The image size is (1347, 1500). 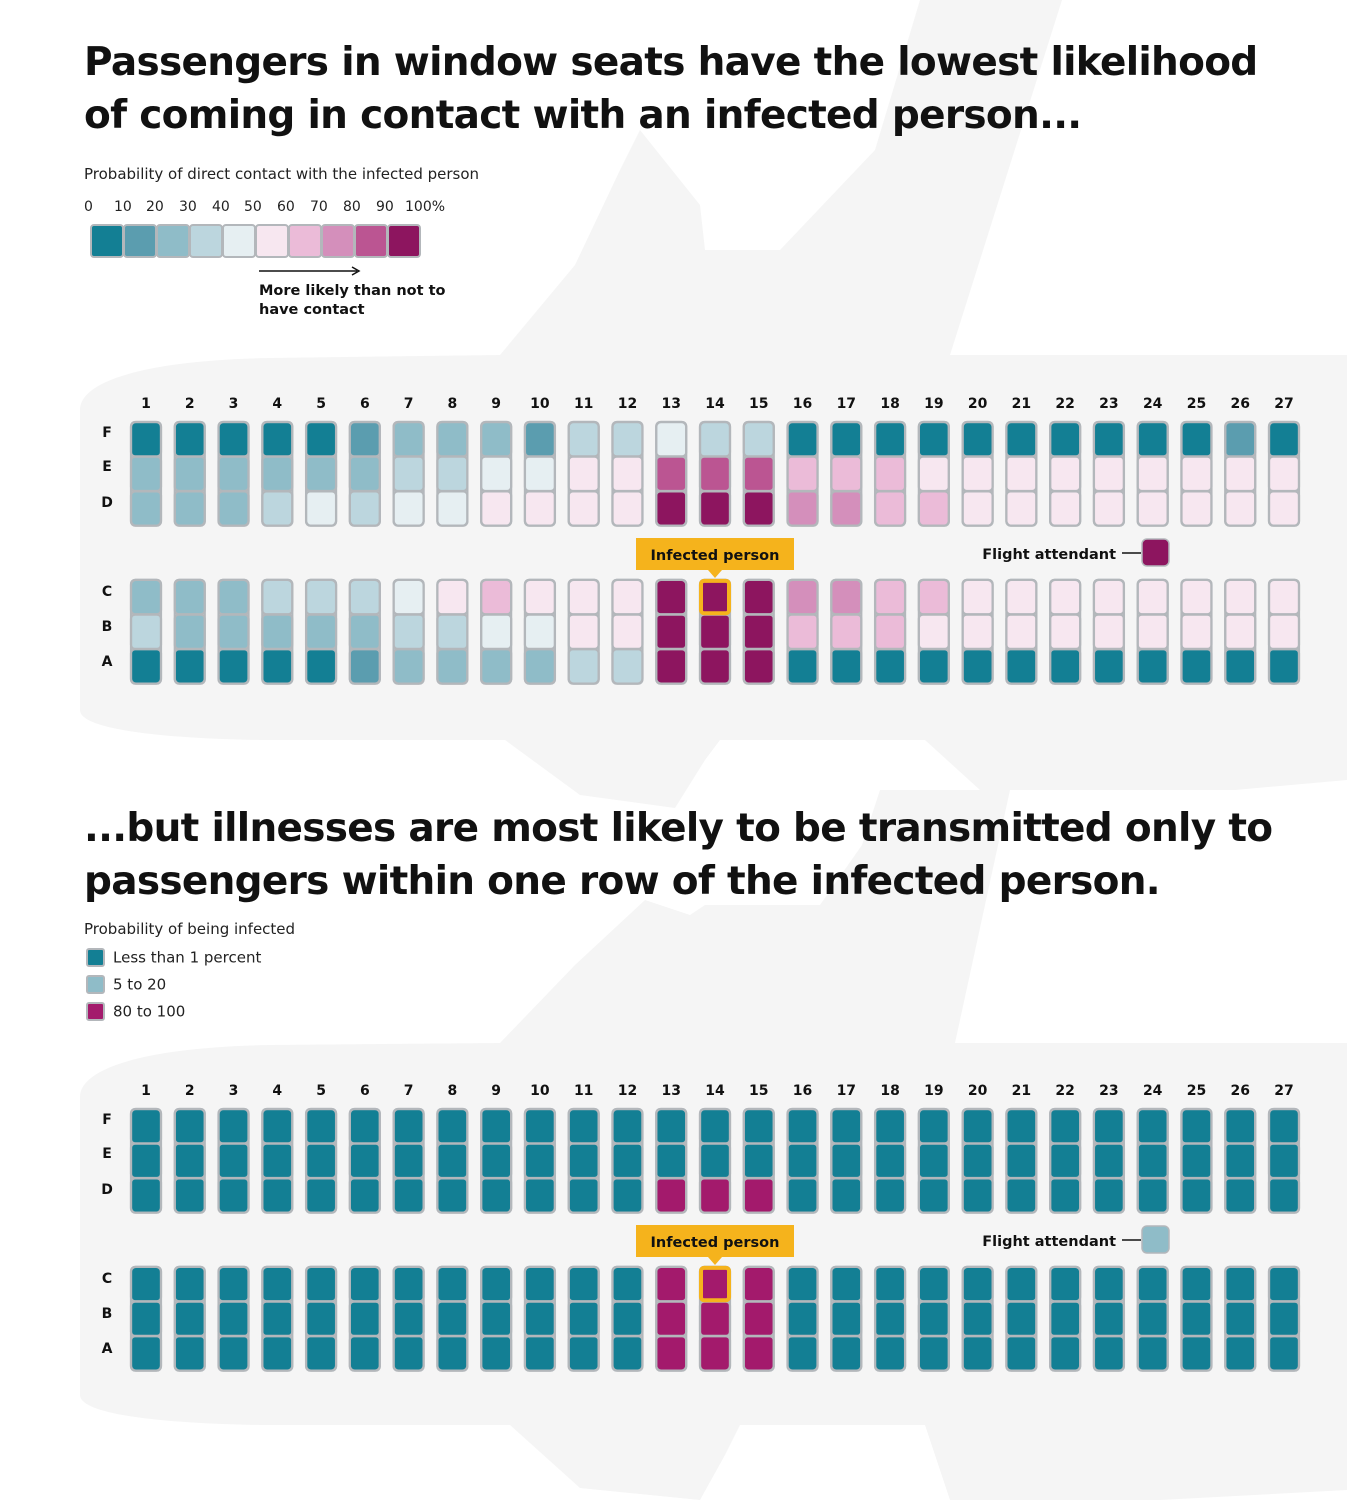 I want to click on seat-27B, so click(x=1284, y=631).